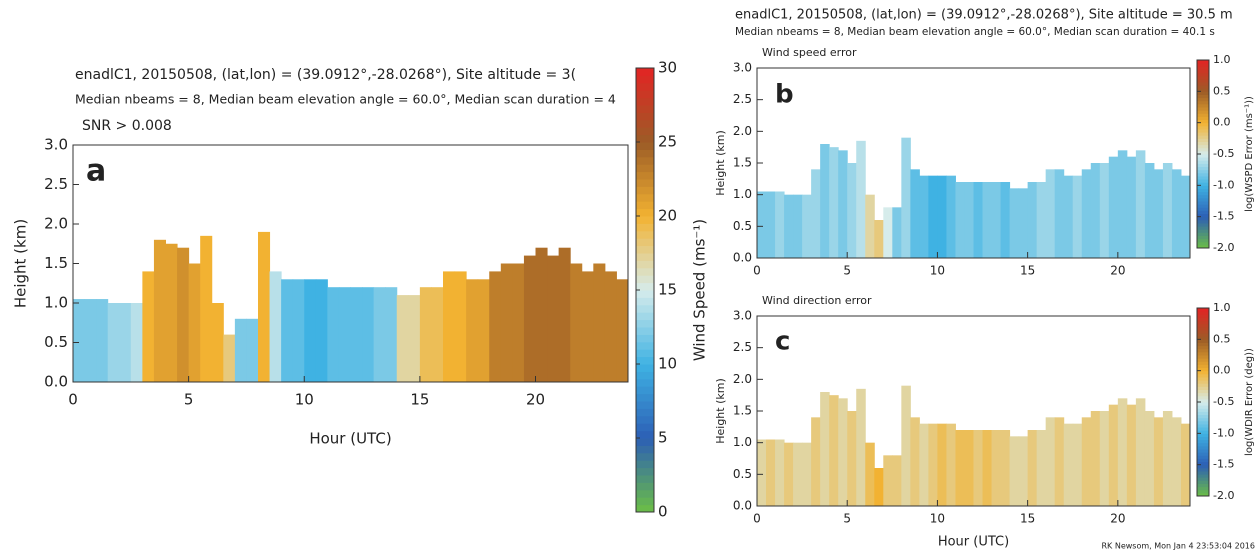  Describe the element at coordinates (56, 184) in the screenshot. I see `y-tick-label: 2.5` at that location.